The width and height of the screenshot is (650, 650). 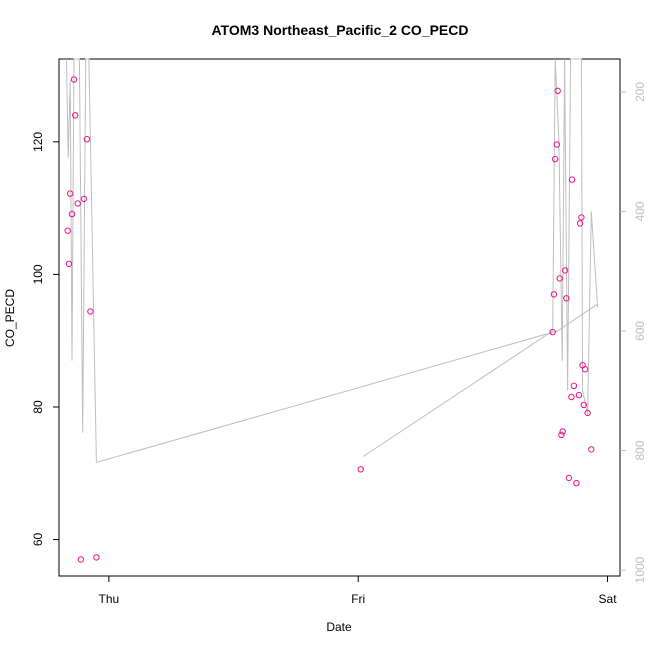 I want to click on y2-tick-label: 200, so click(x=640, y=92).